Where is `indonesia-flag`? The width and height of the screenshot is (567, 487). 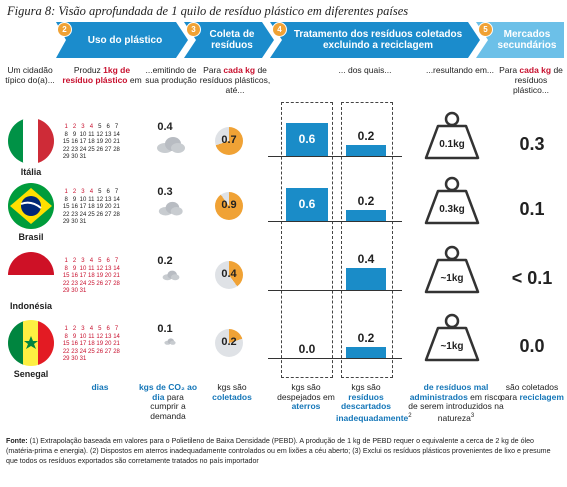
indonesia-flag is located at coordinates (31, 275).